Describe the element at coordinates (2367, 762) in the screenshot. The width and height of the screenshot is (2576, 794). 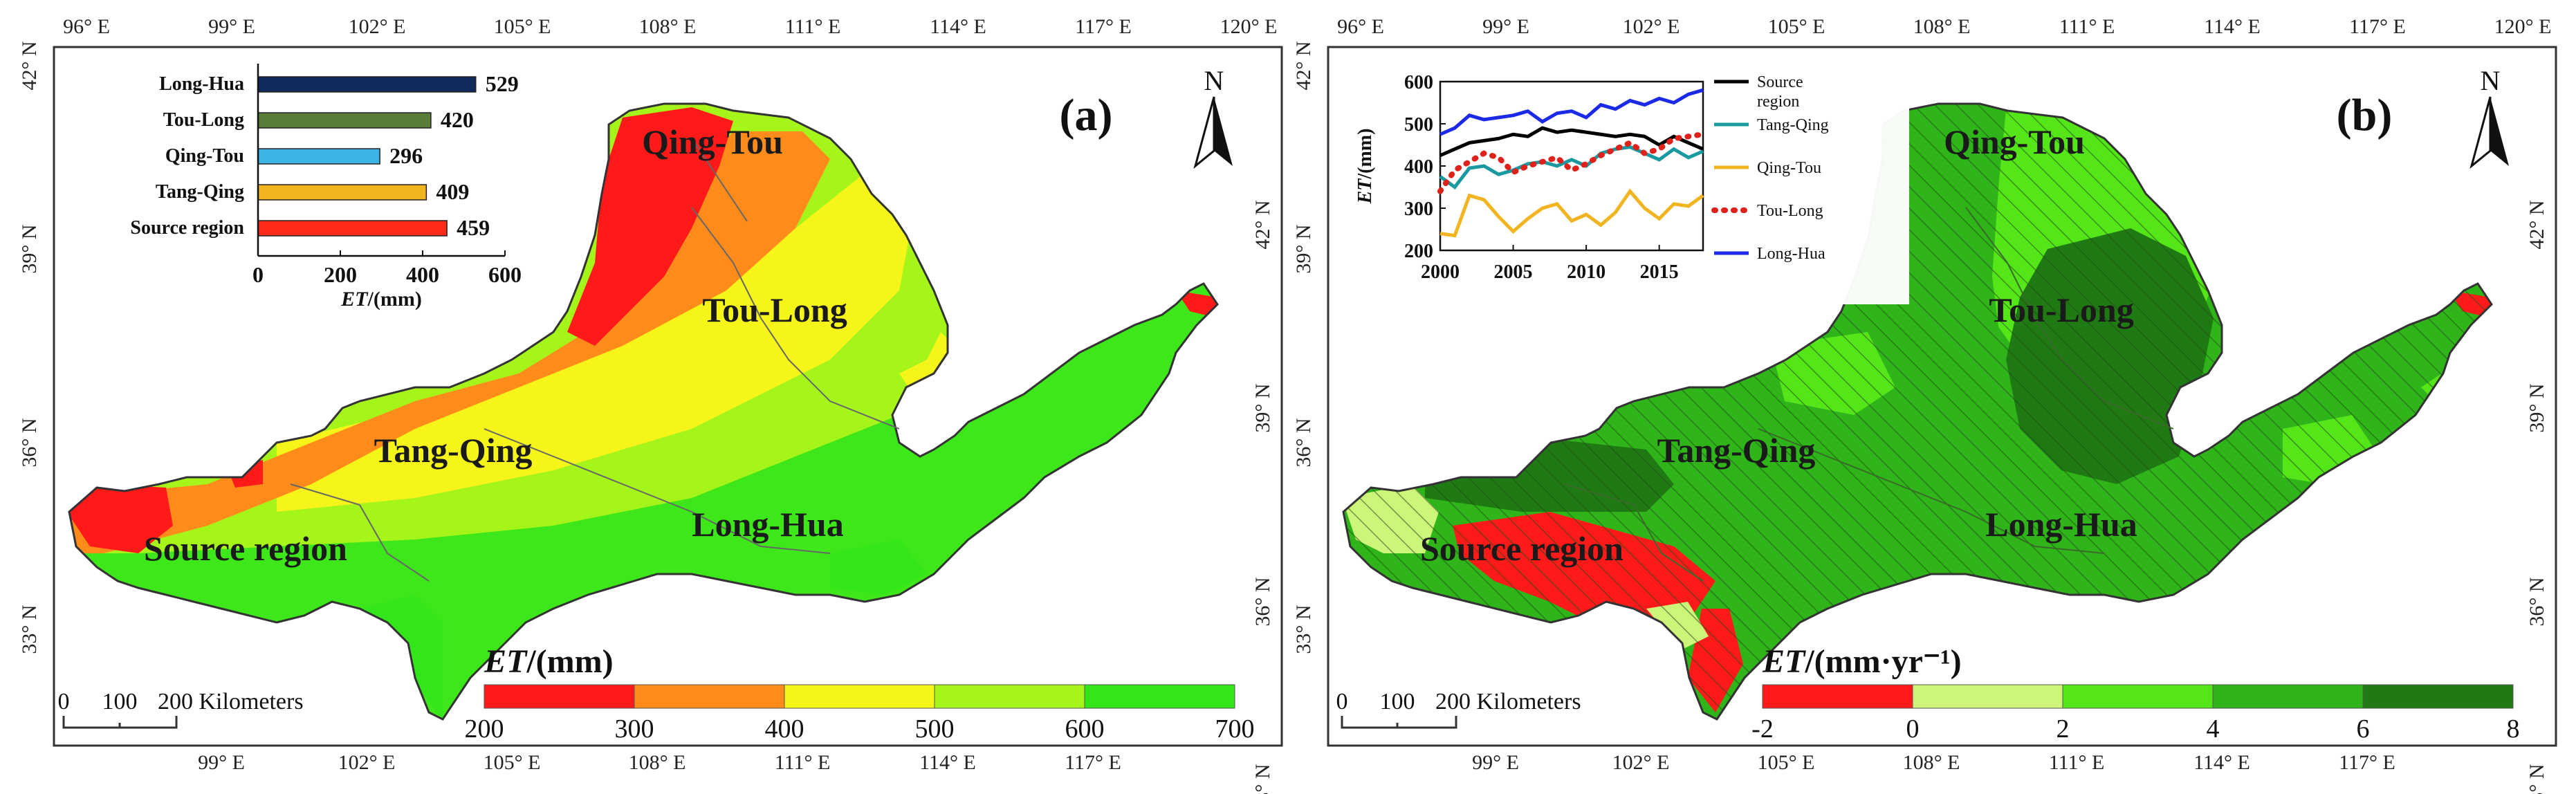
I see `ticksB-bottom-lon-6: 117° E` at that location.